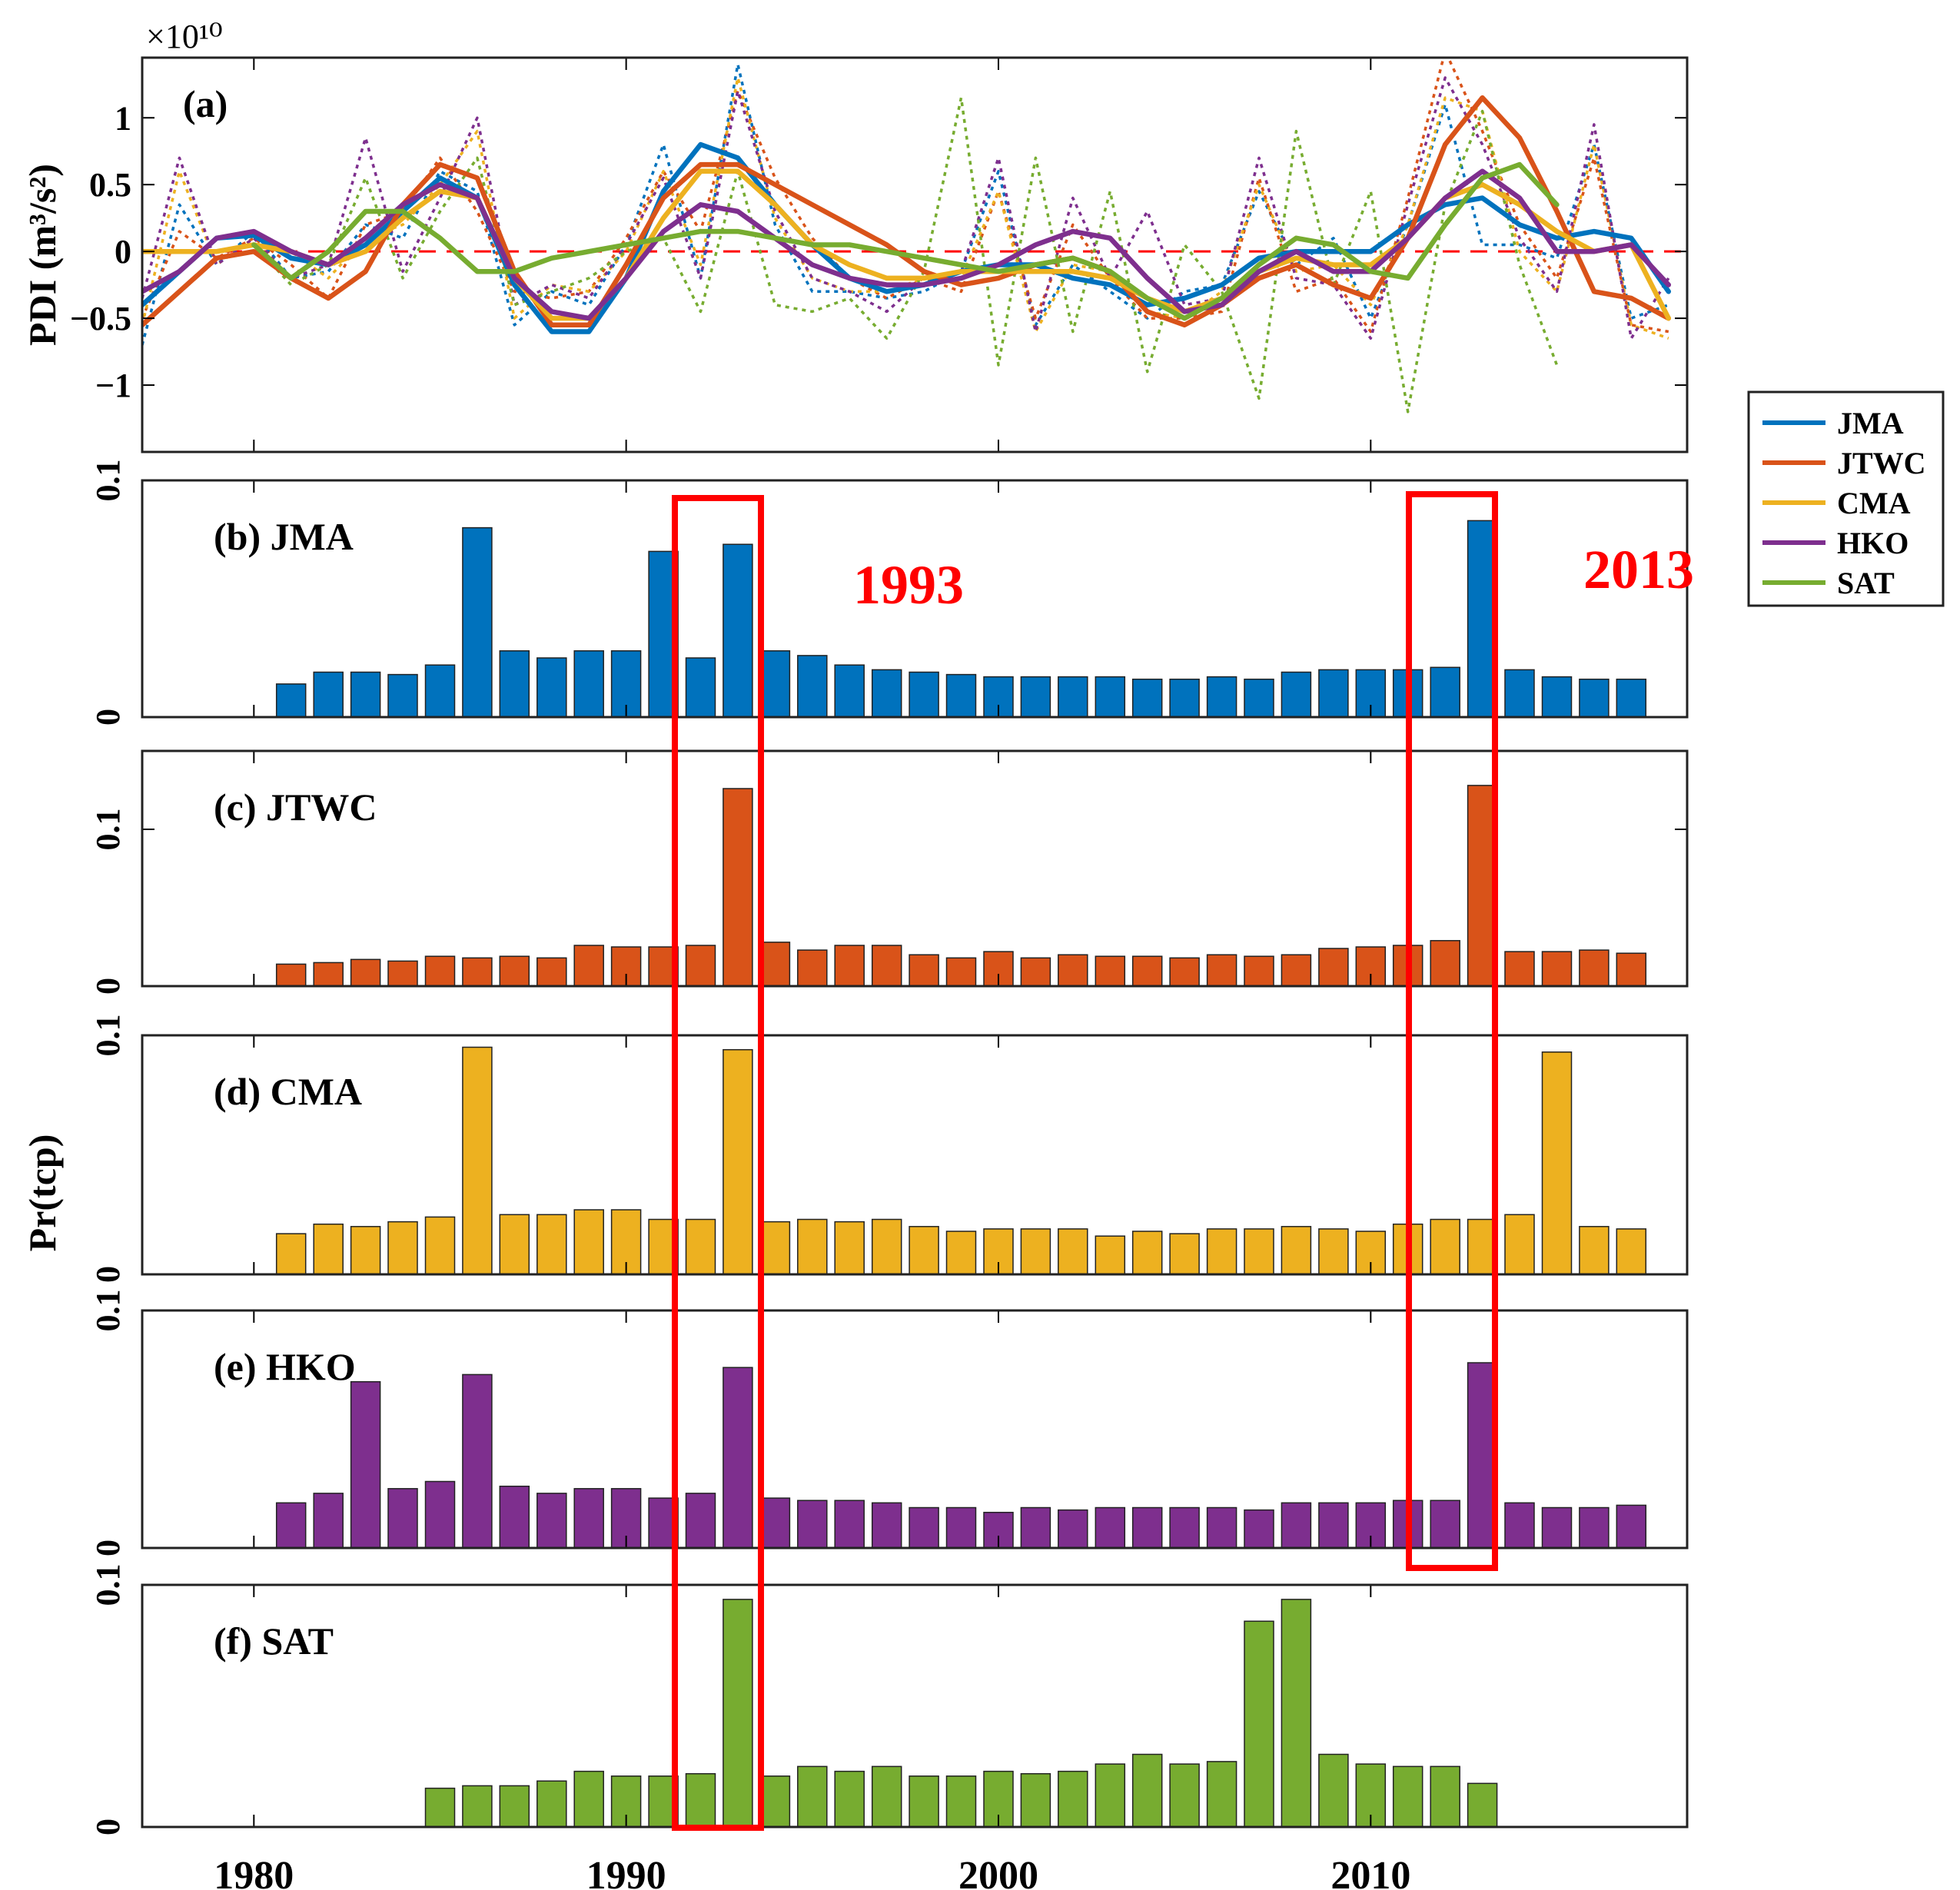  I want to click on panel-d-frame, so click(915, 1155).